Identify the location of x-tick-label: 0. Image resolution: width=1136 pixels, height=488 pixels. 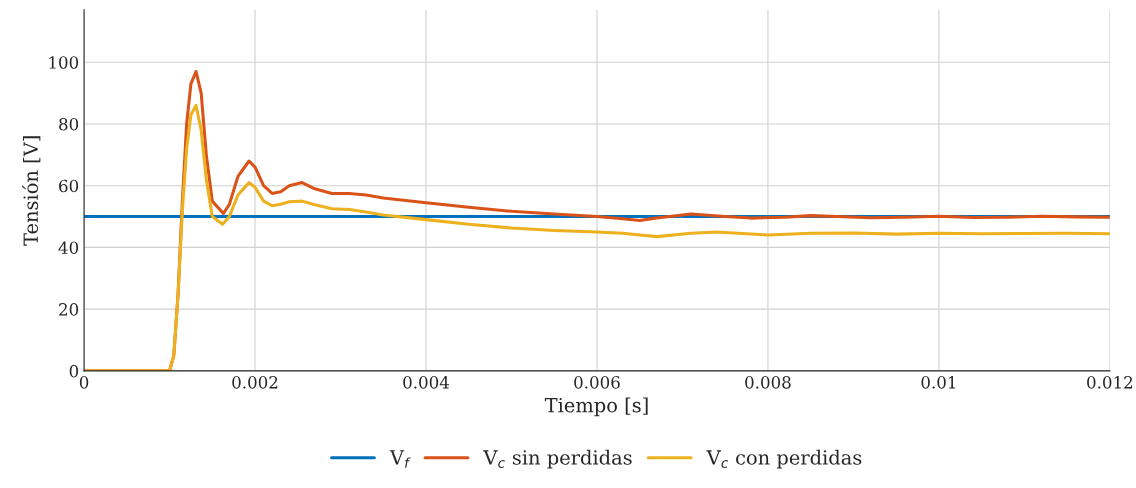
(84, 382).